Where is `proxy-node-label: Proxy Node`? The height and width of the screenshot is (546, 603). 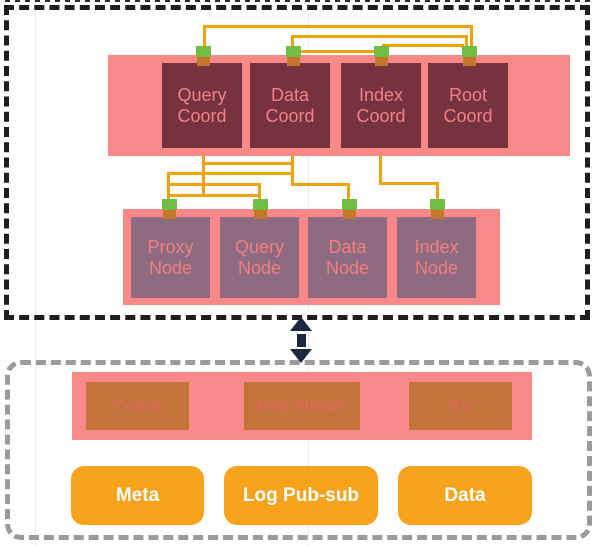 proxy-node-label: Proxy Node is located at coordinates (170, 257).